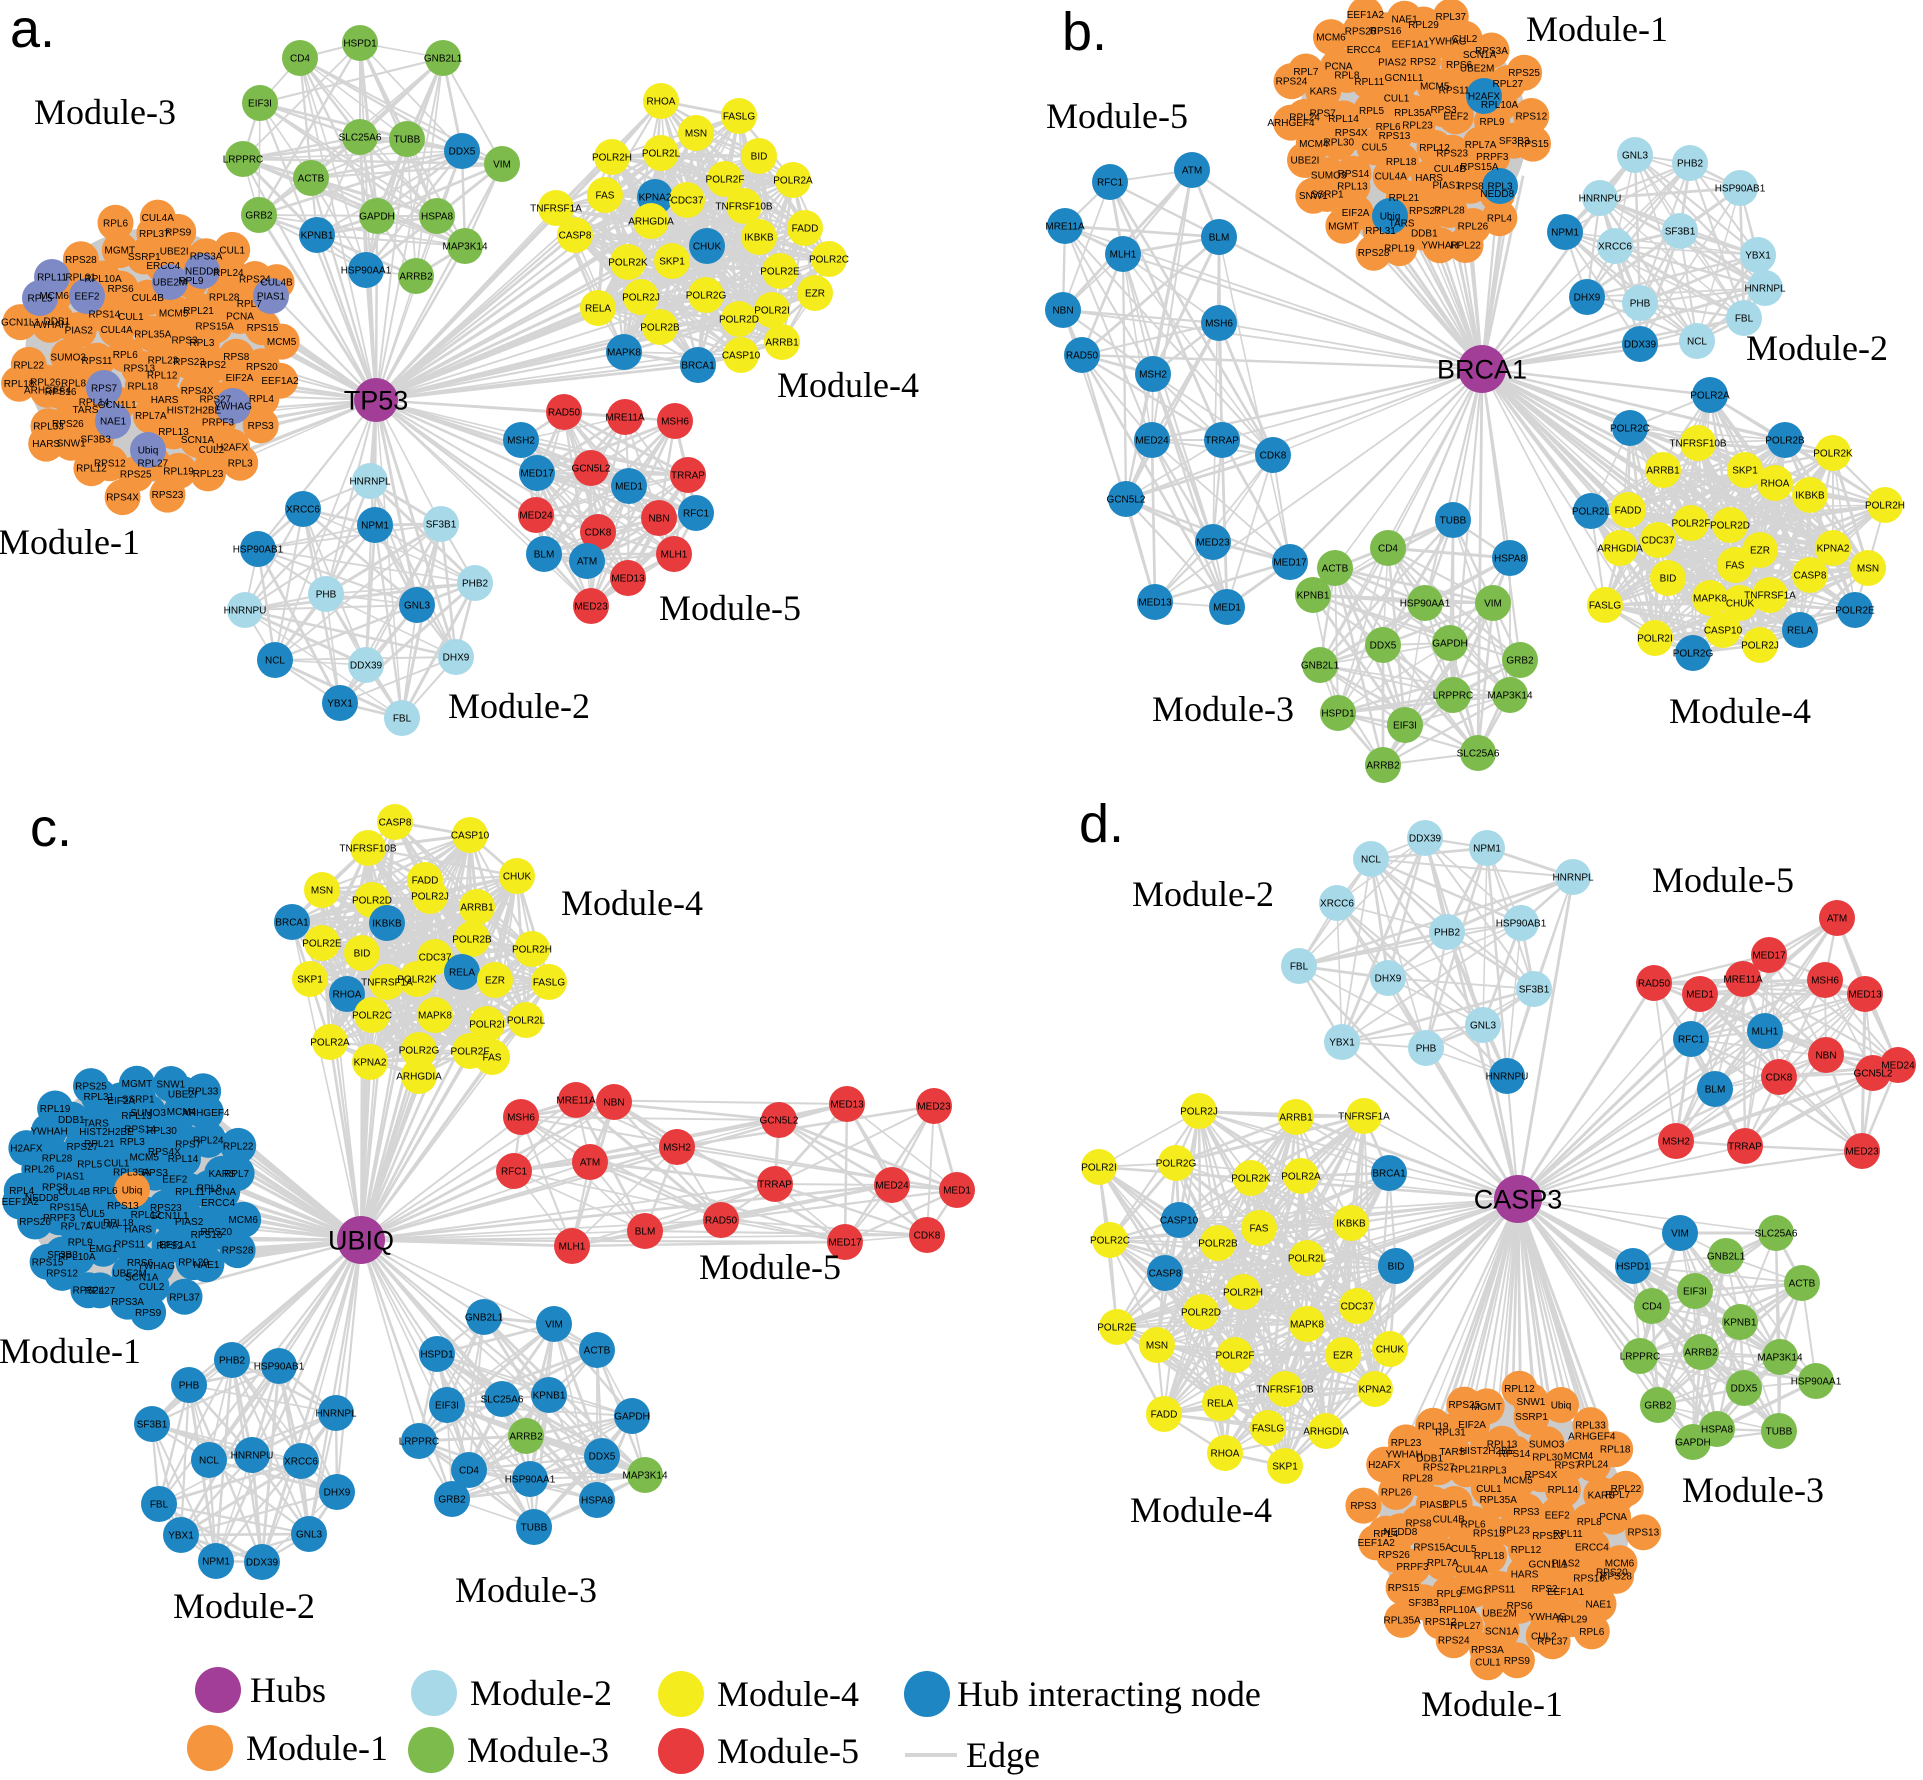 The image size is (1923, 1780). I want to click on svg-text: DDB1, so click(1429, 1458).